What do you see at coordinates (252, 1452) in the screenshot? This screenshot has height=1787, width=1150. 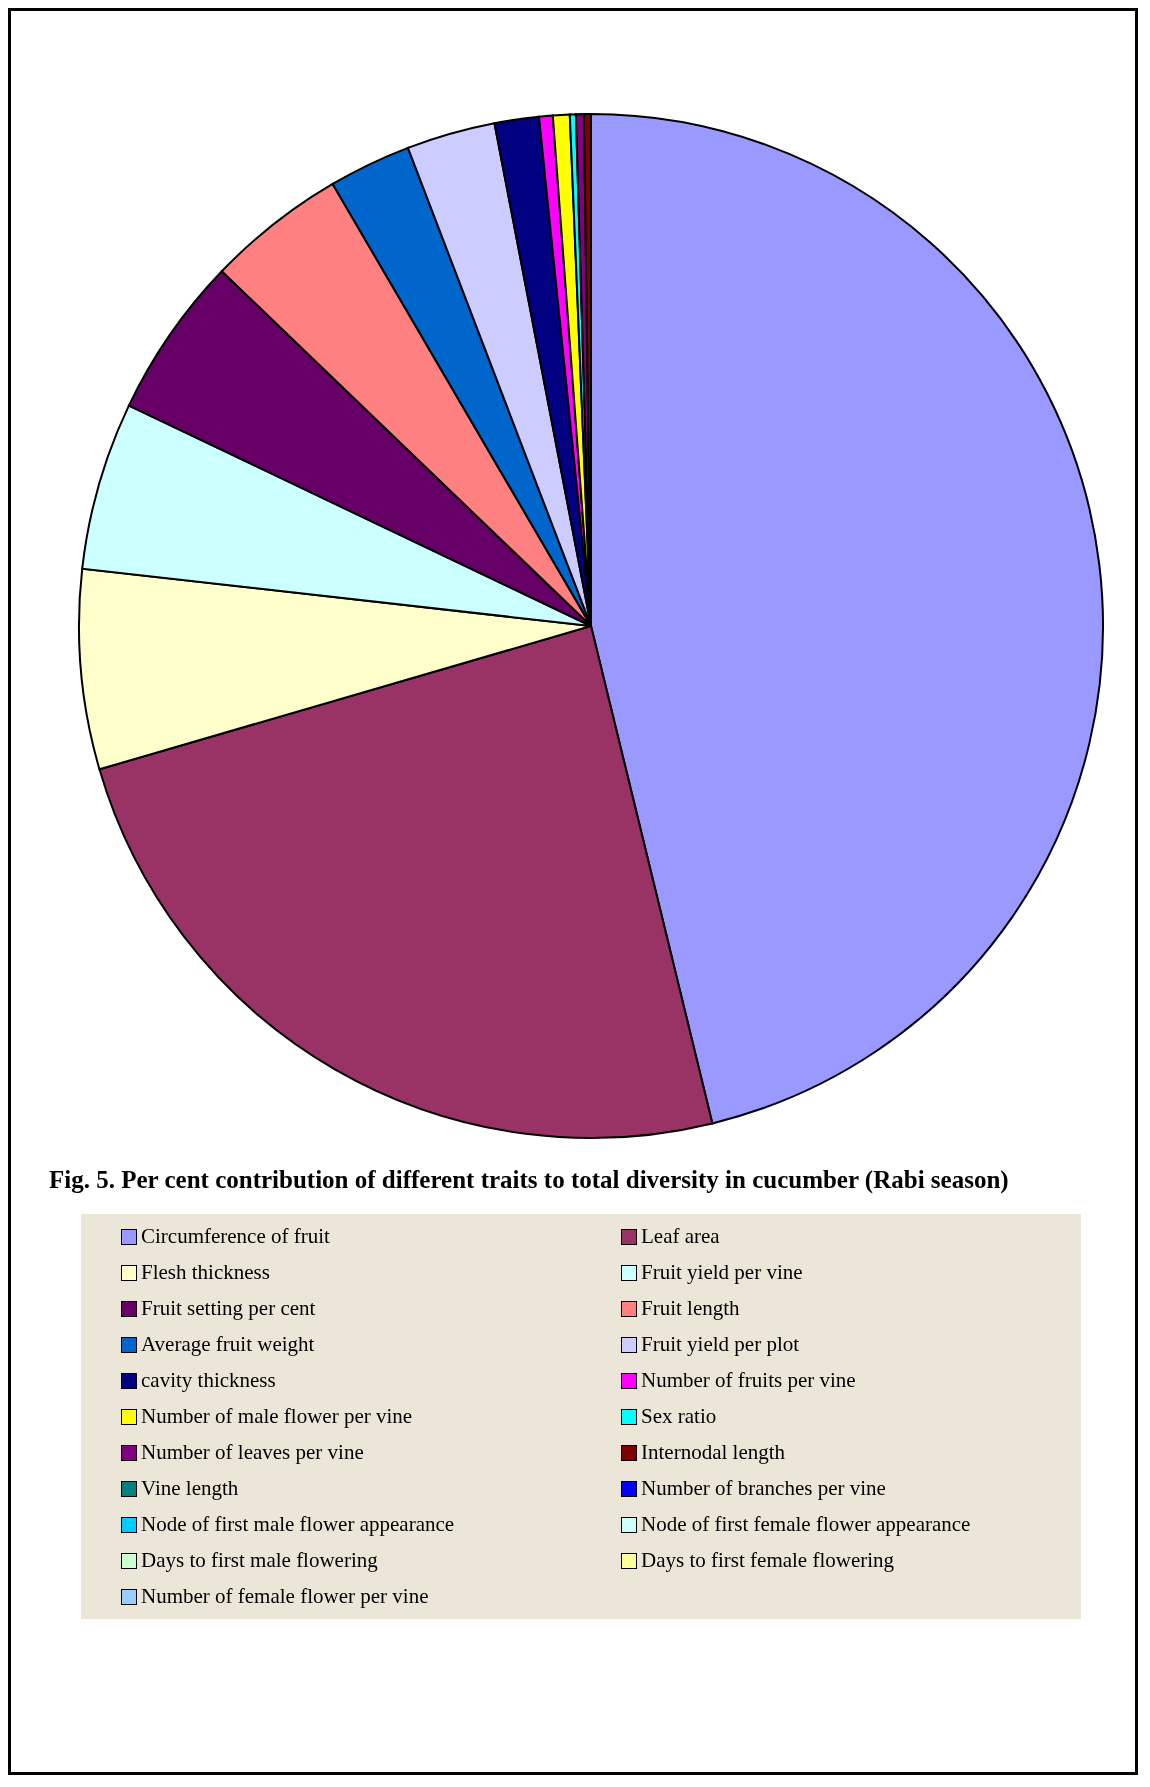 I see `legend-label: Number of leaves per vine` at bounding box center [252, 1452].